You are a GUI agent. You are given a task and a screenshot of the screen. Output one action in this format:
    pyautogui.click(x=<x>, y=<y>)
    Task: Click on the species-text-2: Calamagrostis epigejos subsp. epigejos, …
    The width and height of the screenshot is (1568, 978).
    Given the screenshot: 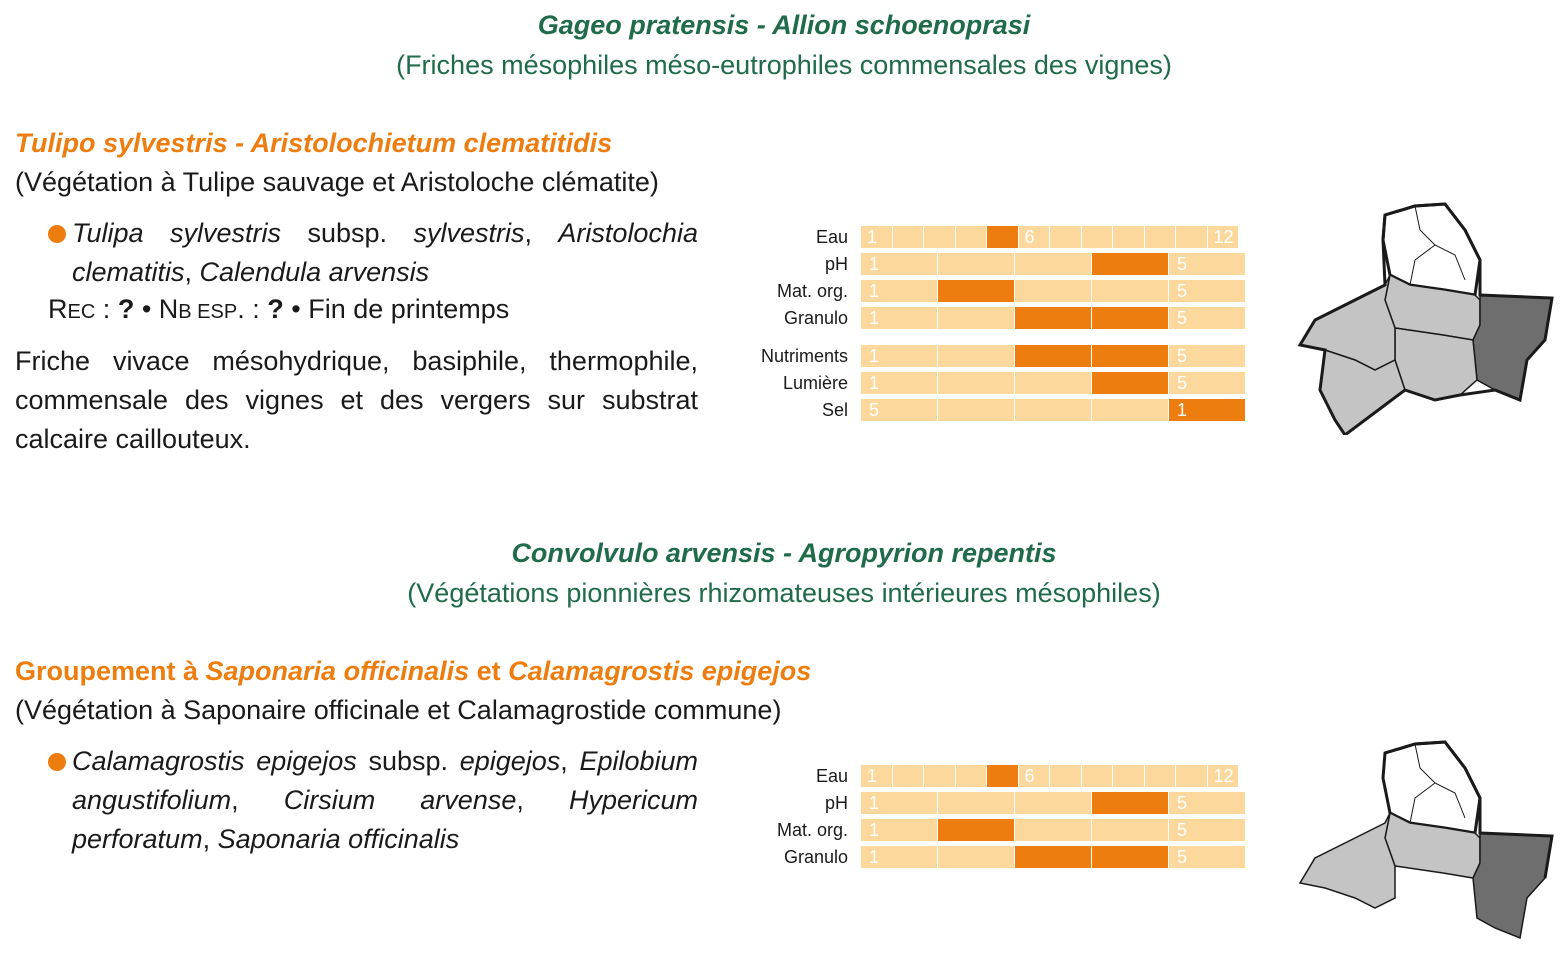 What is the action you would take?
    pyautogui.click(x=385, y=800)
    